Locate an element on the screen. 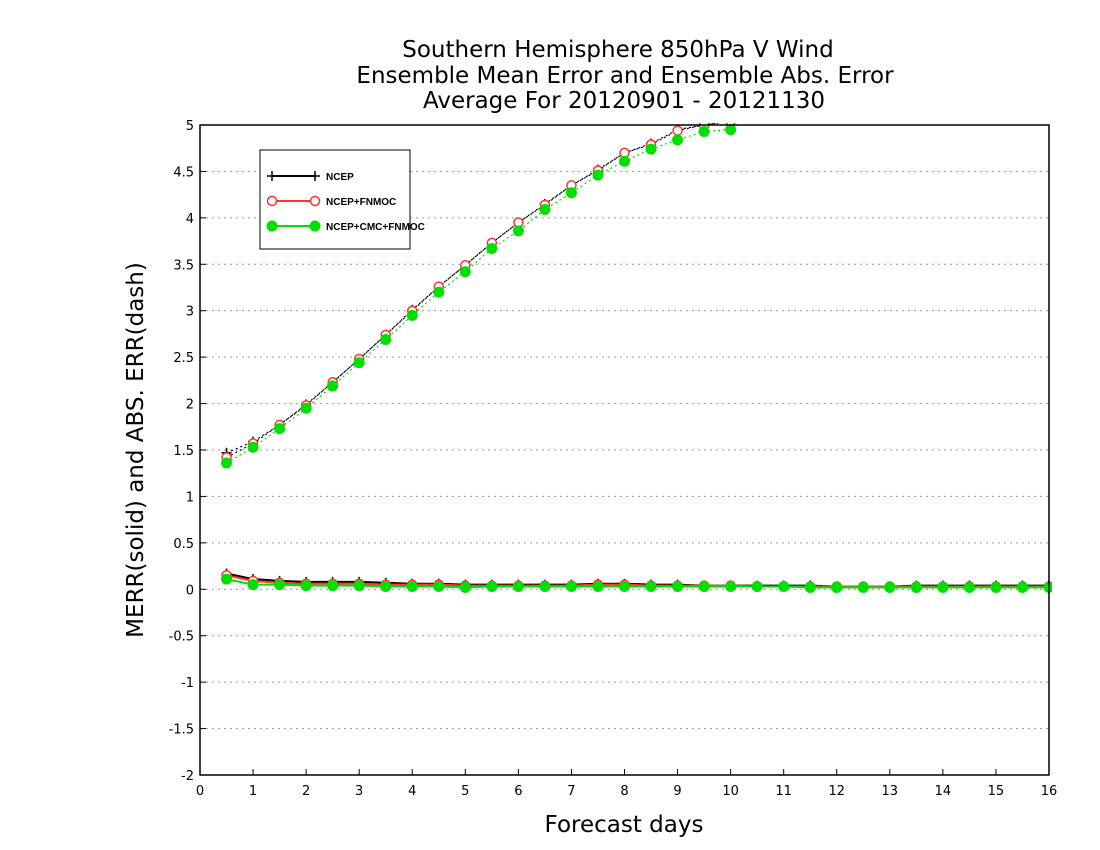  y-tick-label: 4 is located at coordinates (190, 219).